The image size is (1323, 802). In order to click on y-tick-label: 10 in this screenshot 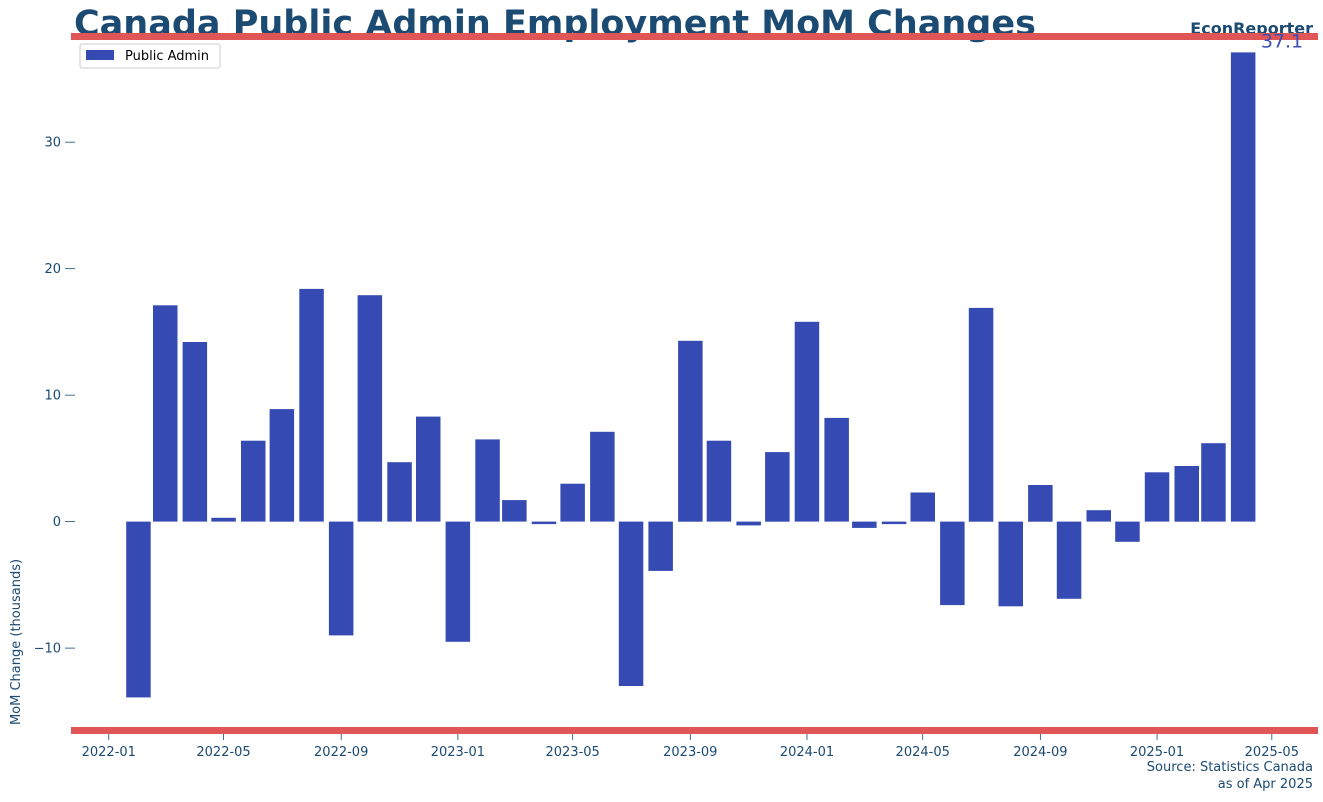, I will do `click(52, 396)`.